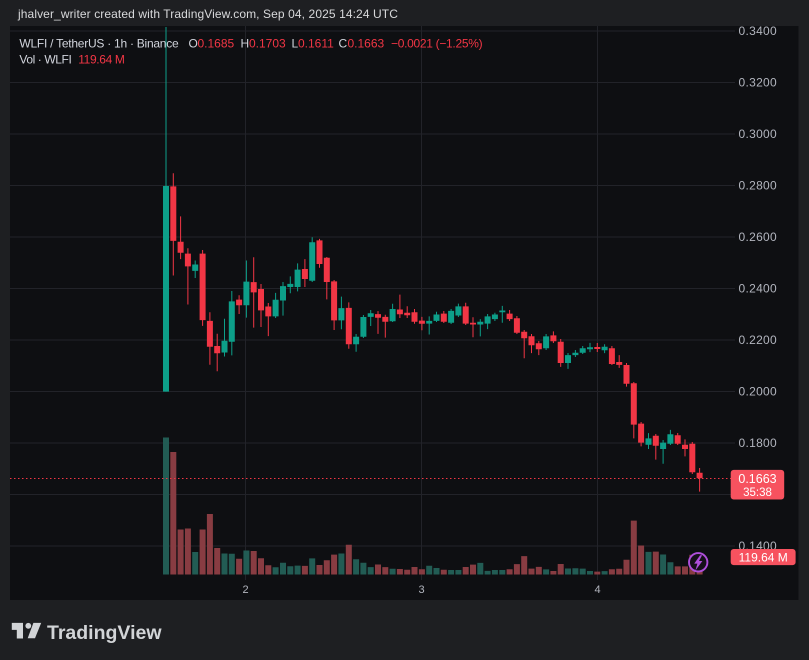  I want to click on svg-text: 0.1611, so click(316, 43).